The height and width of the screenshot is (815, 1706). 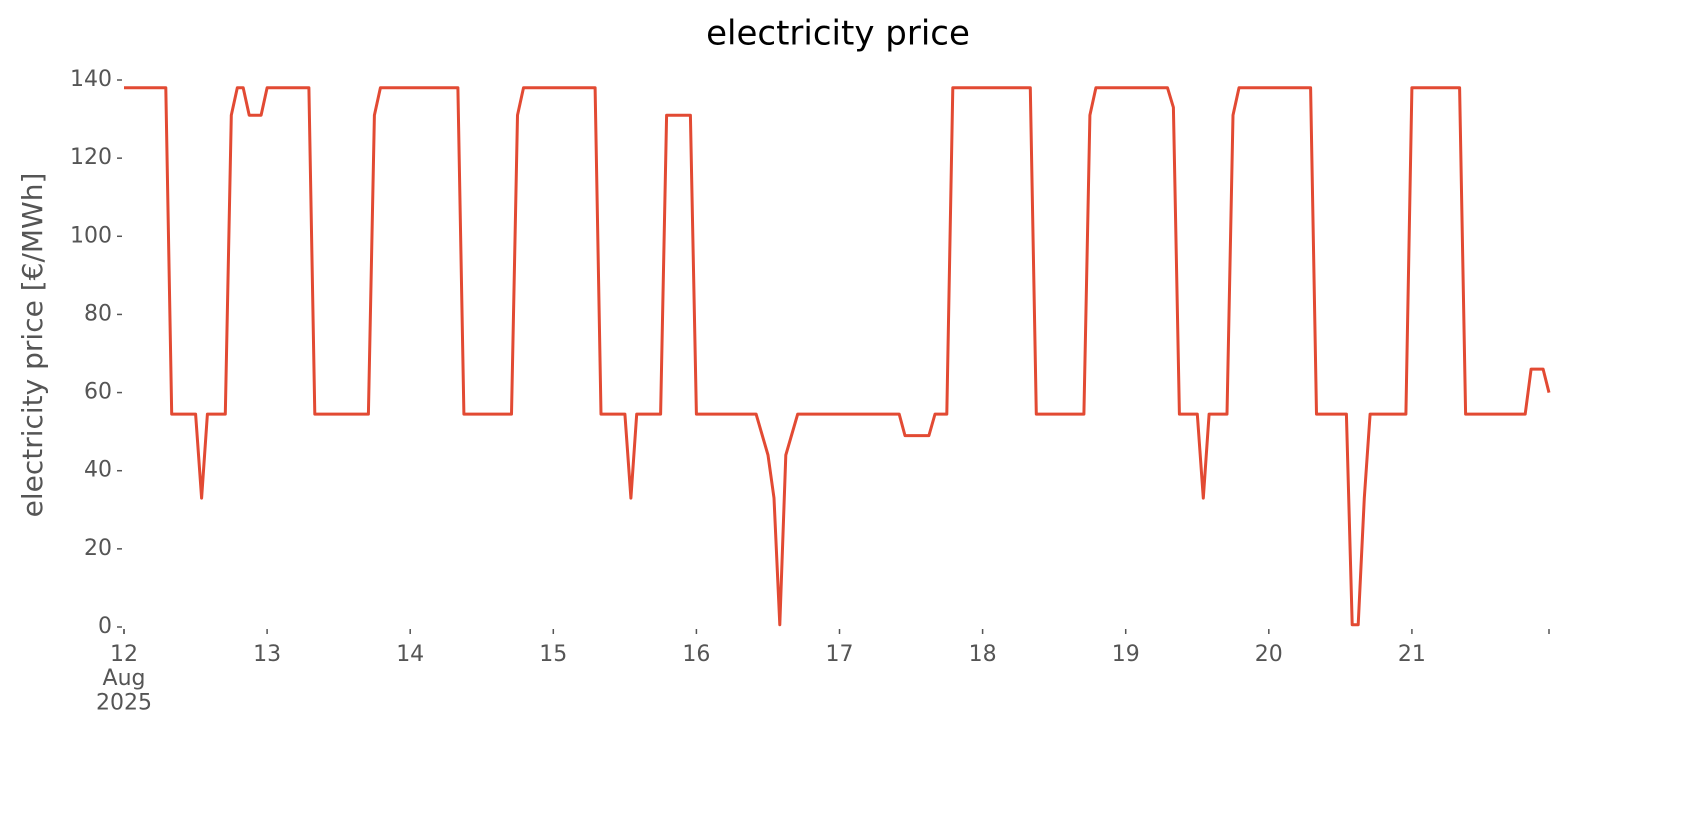 I want to click on x-tick-label: 13, so click(x=267, y=654).